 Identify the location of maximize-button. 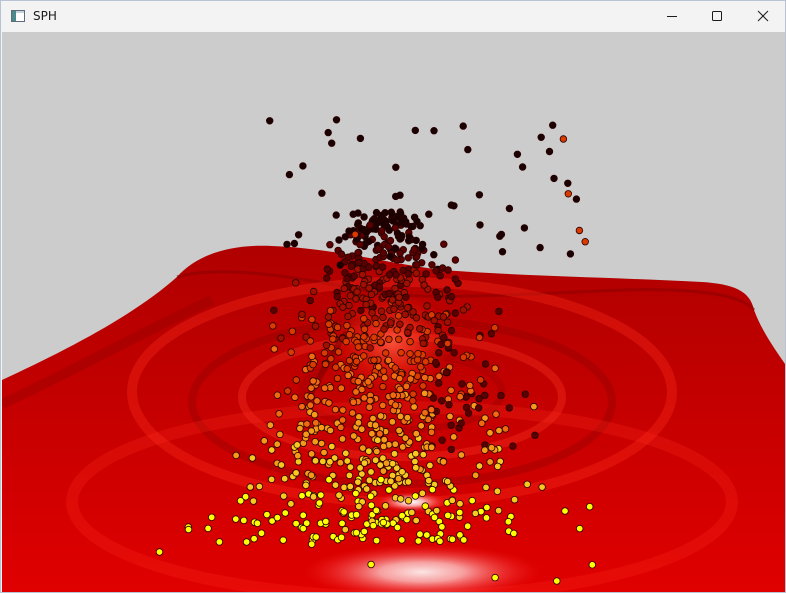
(717, 16).